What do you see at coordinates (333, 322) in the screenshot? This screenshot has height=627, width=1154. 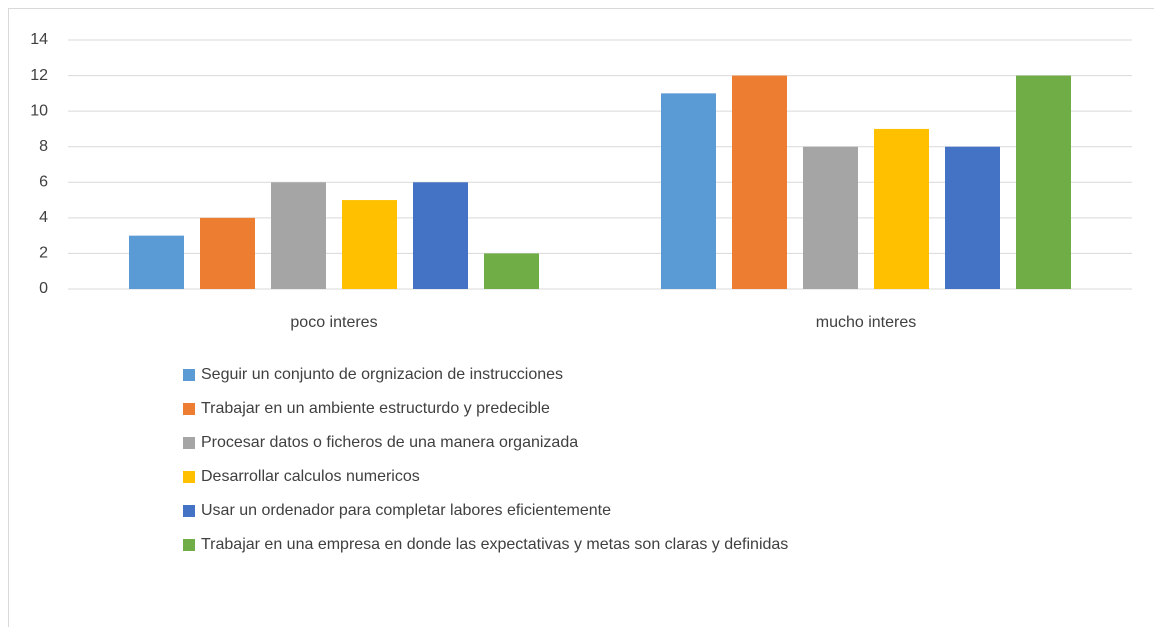 I see `x-tick-label: poco interes` at bounding box center [333, 322].